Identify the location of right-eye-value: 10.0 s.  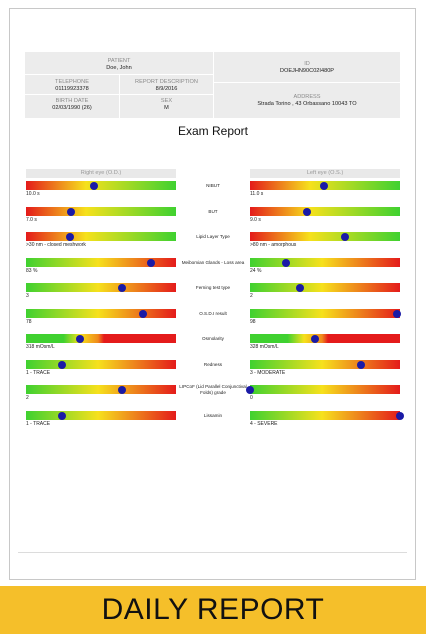
(33, 194).